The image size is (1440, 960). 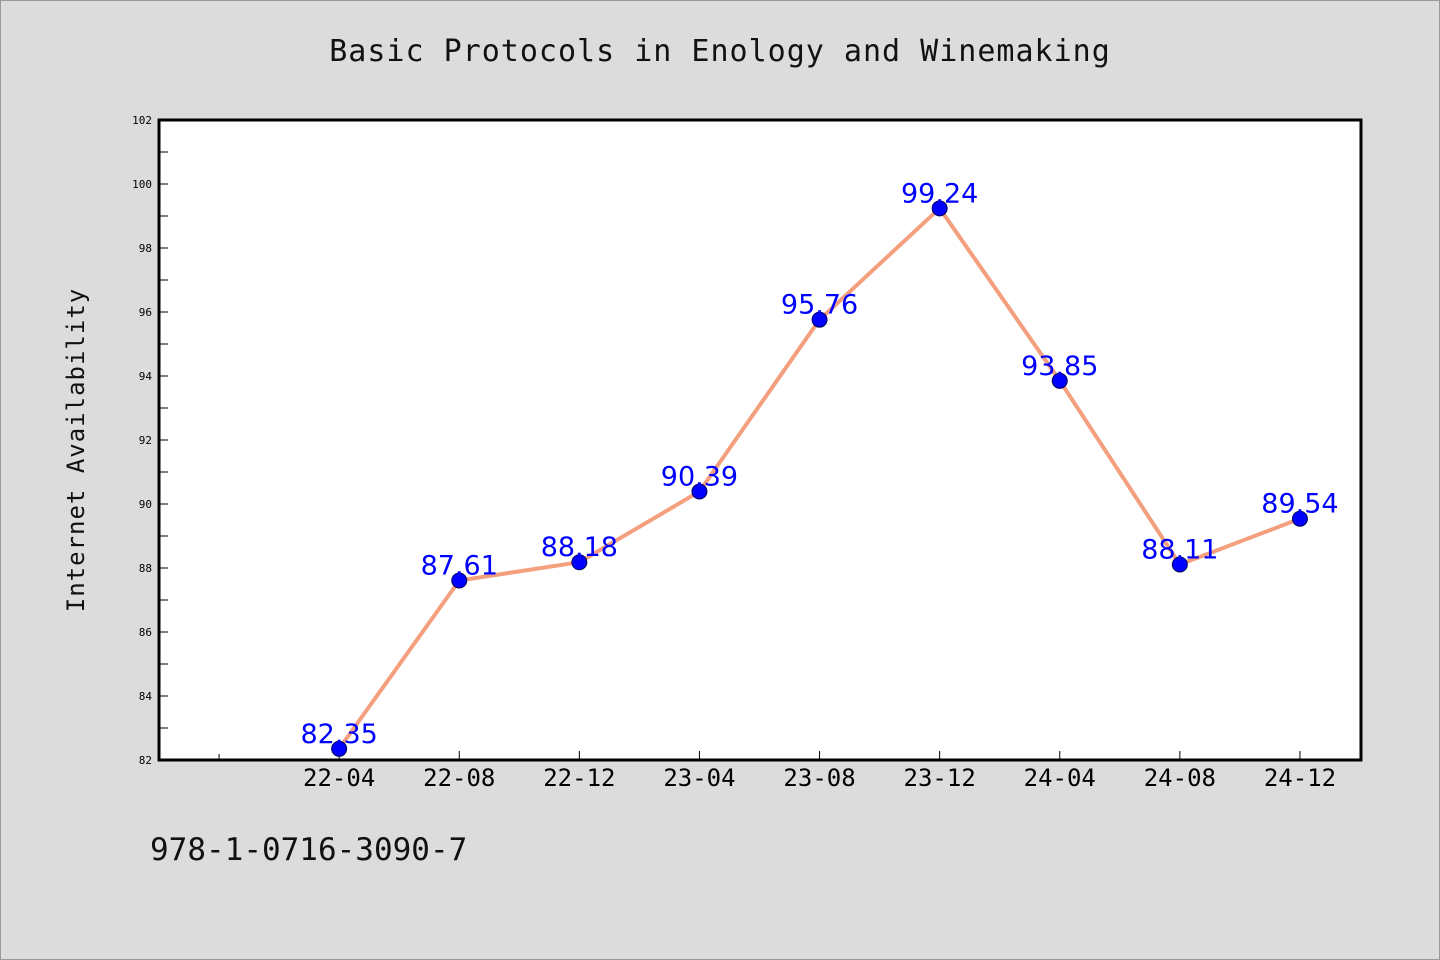 What do you see at coordinates (145, 248) in the screenshot?
I see `y-tick-label: 98` at bounding box center [145, 248].